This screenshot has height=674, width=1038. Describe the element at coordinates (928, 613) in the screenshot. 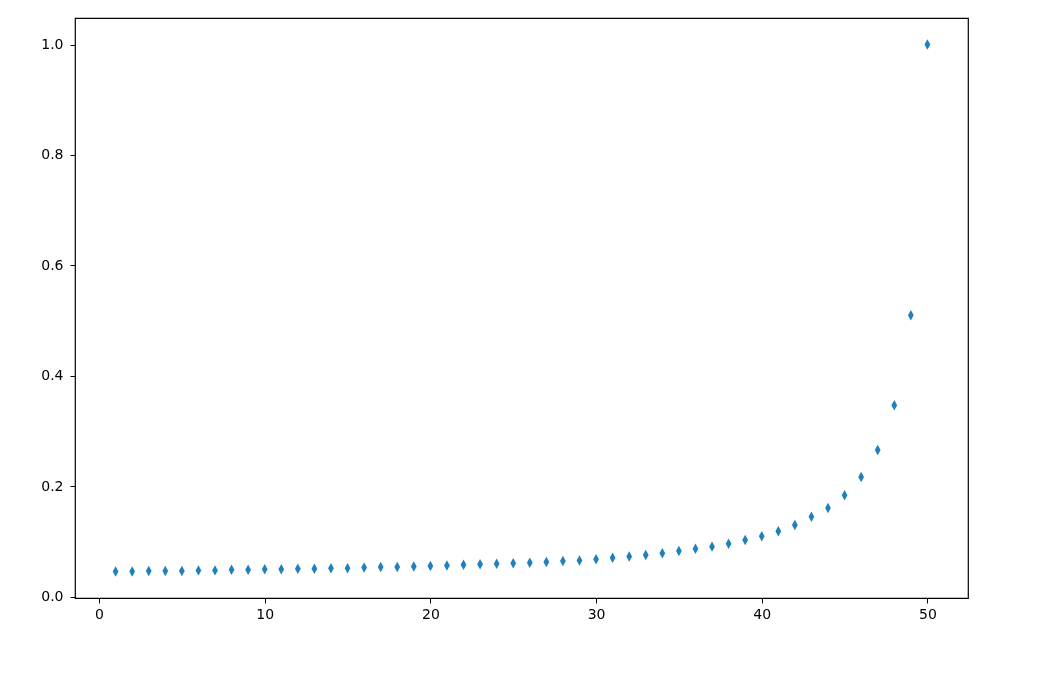

I see `x-tick-label: 50` at that location.